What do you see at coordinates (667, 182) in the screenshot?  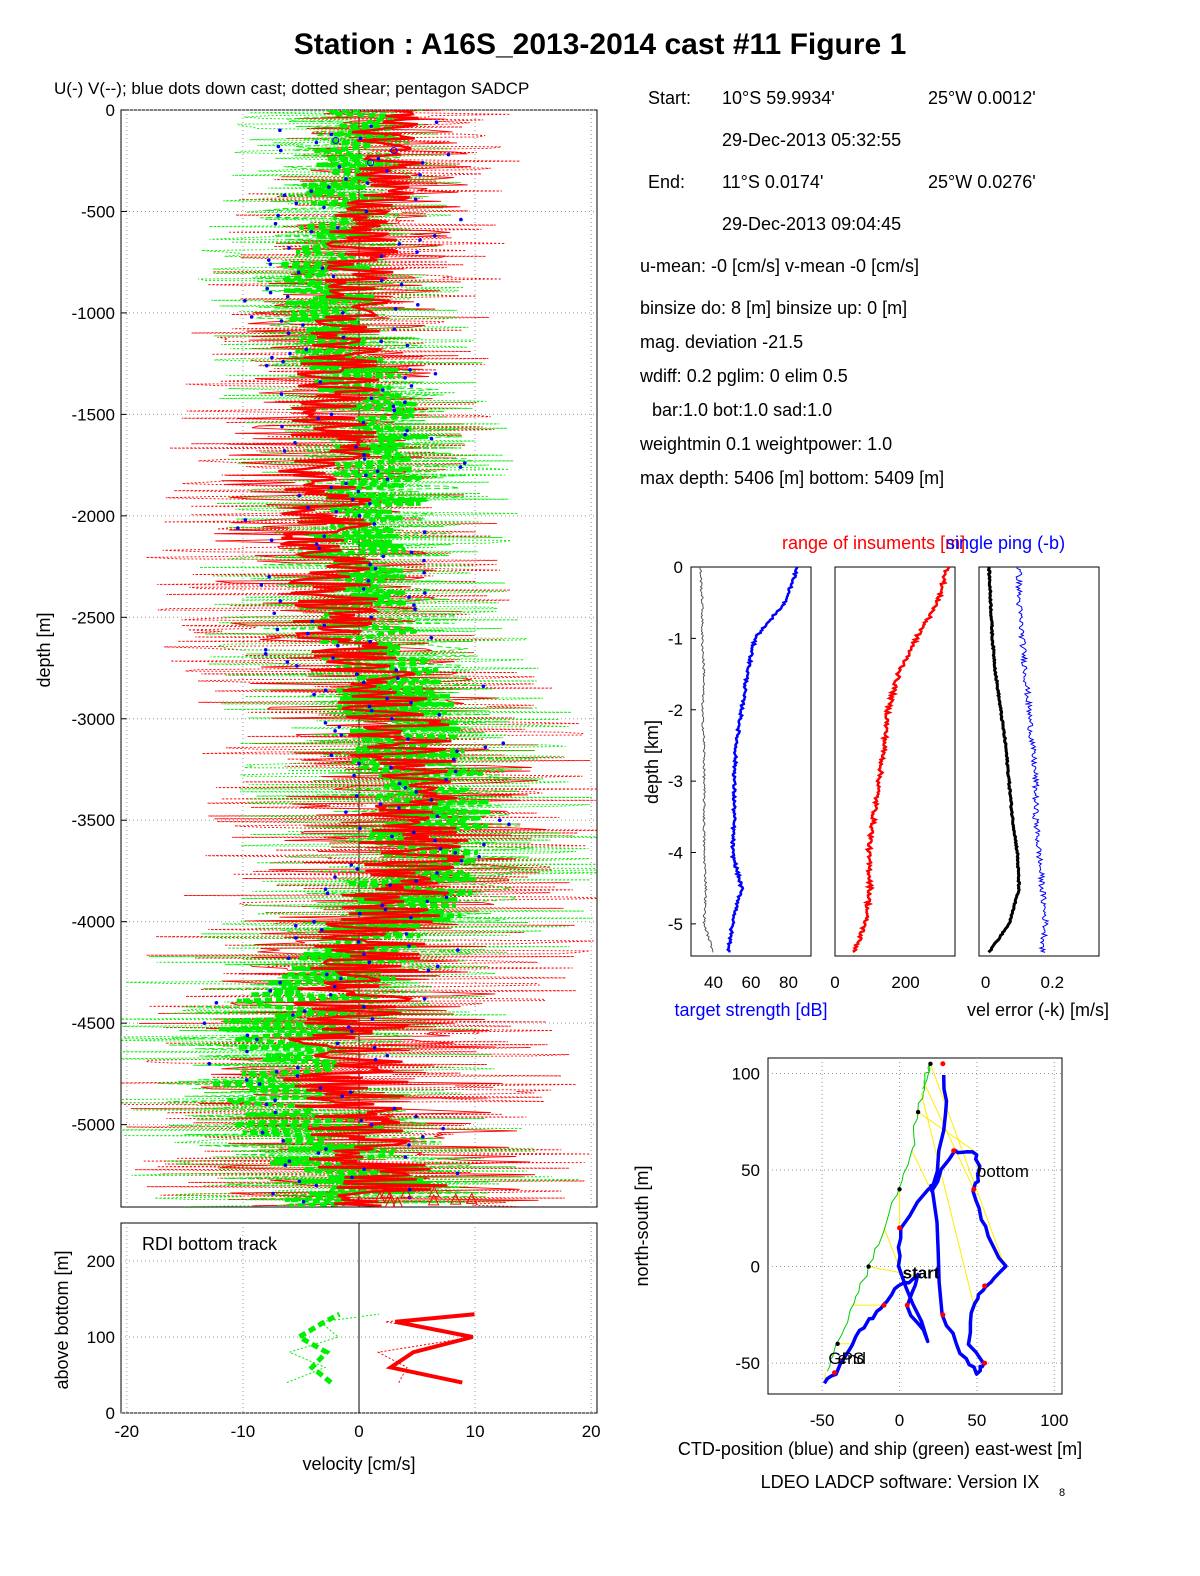 I see `end-label: End:` at bounding box center [667, 182].